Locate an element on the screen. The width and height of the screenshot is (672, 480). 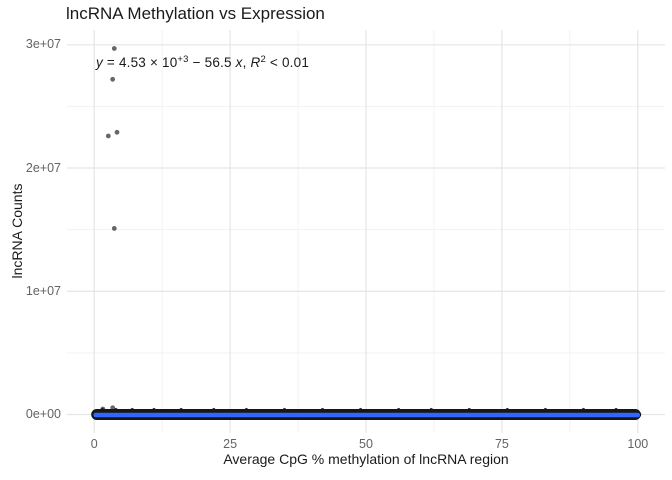
y-tick-label: 1e+07 is located at coordinates (43, 290).